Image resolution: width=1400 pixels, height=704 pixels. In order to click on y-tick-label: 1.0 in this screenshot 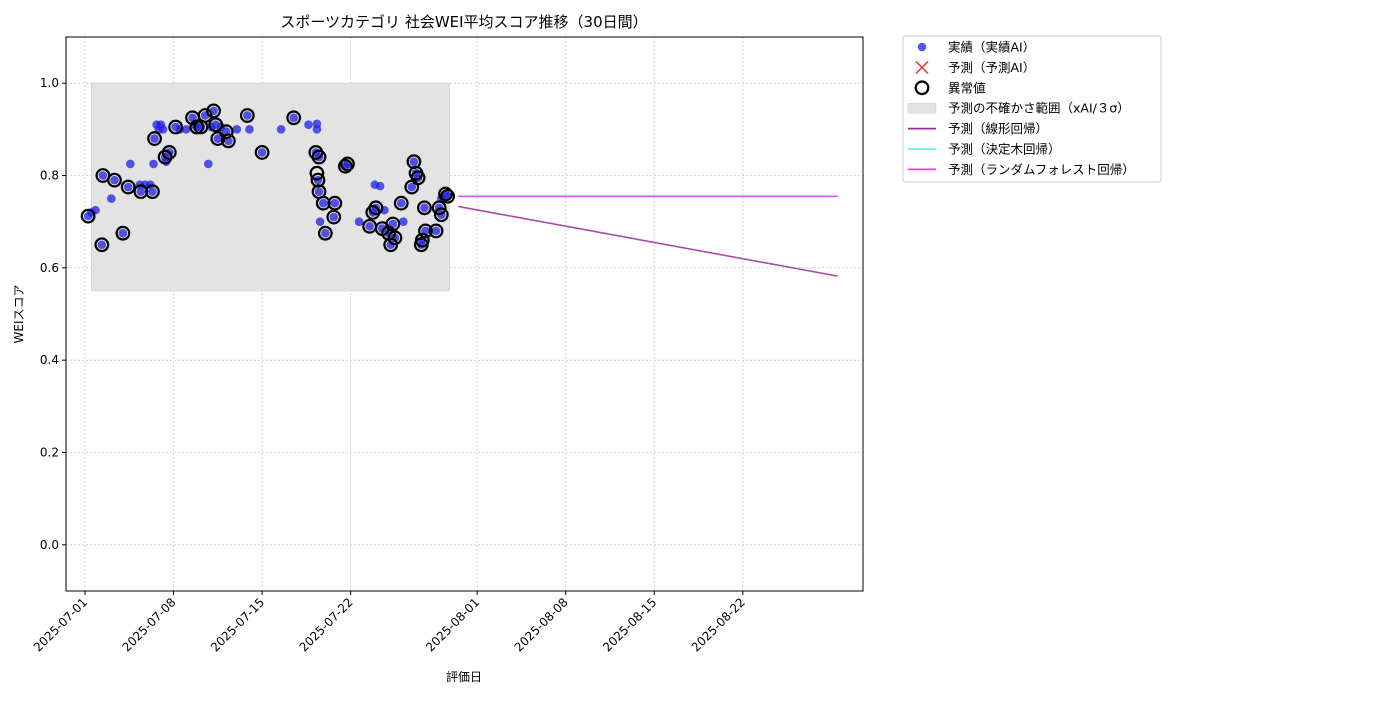, I will do `click(49, 83)`.